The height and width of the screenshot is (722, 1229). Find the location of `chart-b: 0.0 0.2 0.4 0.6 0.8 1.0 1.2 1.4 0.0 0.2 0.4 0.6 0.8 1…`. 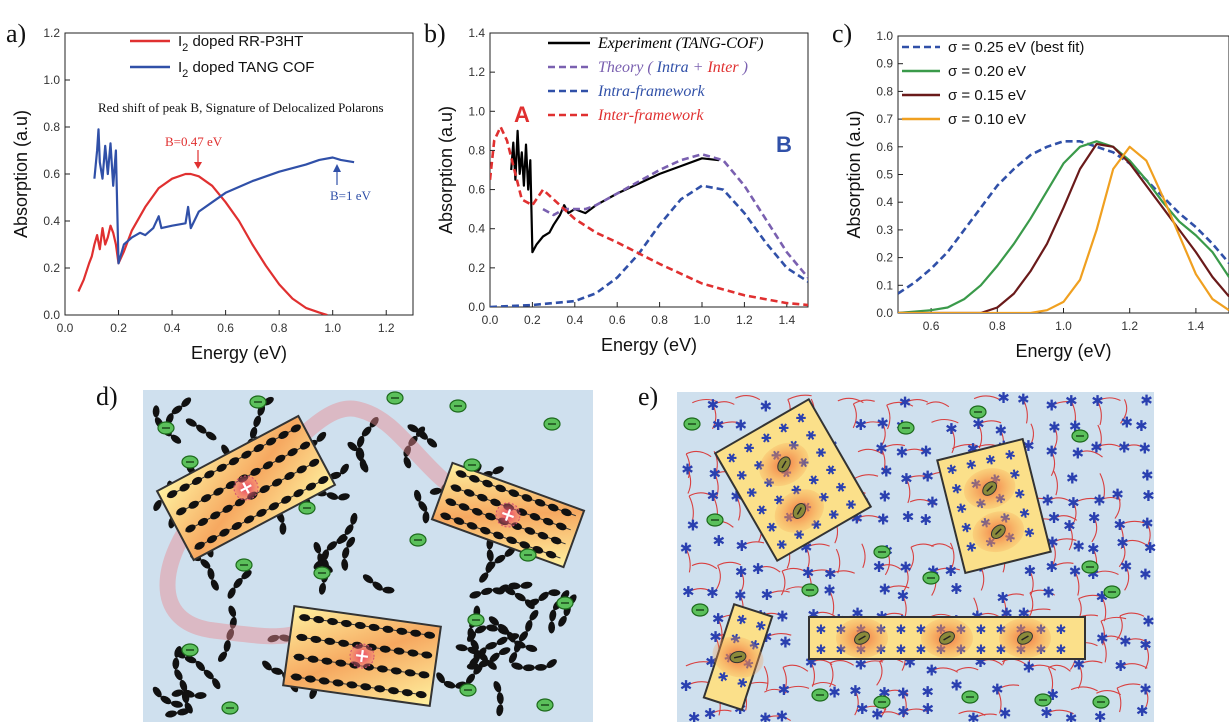

chart-b: 0.0 0.2 0.4 0.6 0.8 1.0 1.2 1.4 0.0 0.2 0.4 0.6 0.8 1… is located at coordinates (622, 190).